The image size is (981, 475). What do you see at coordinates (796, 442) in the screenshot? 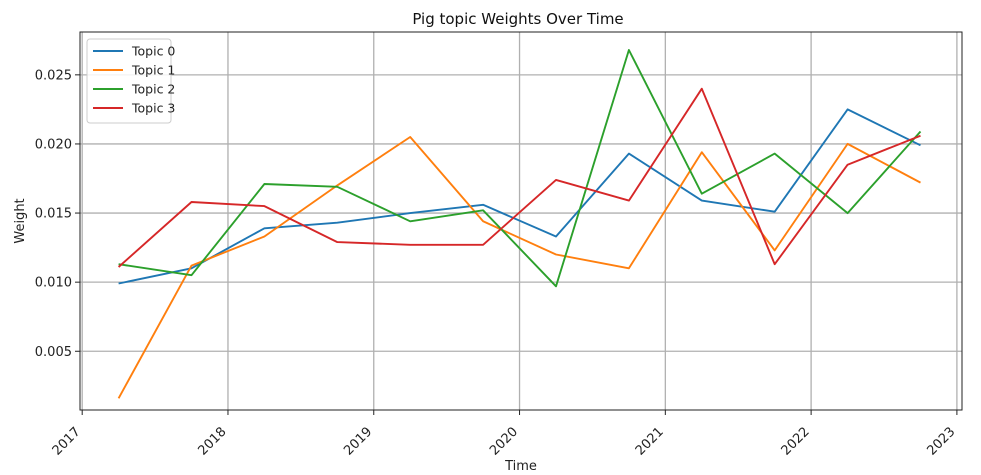
I see `x-tick-label: 2022` at bounding box center [796, 442].